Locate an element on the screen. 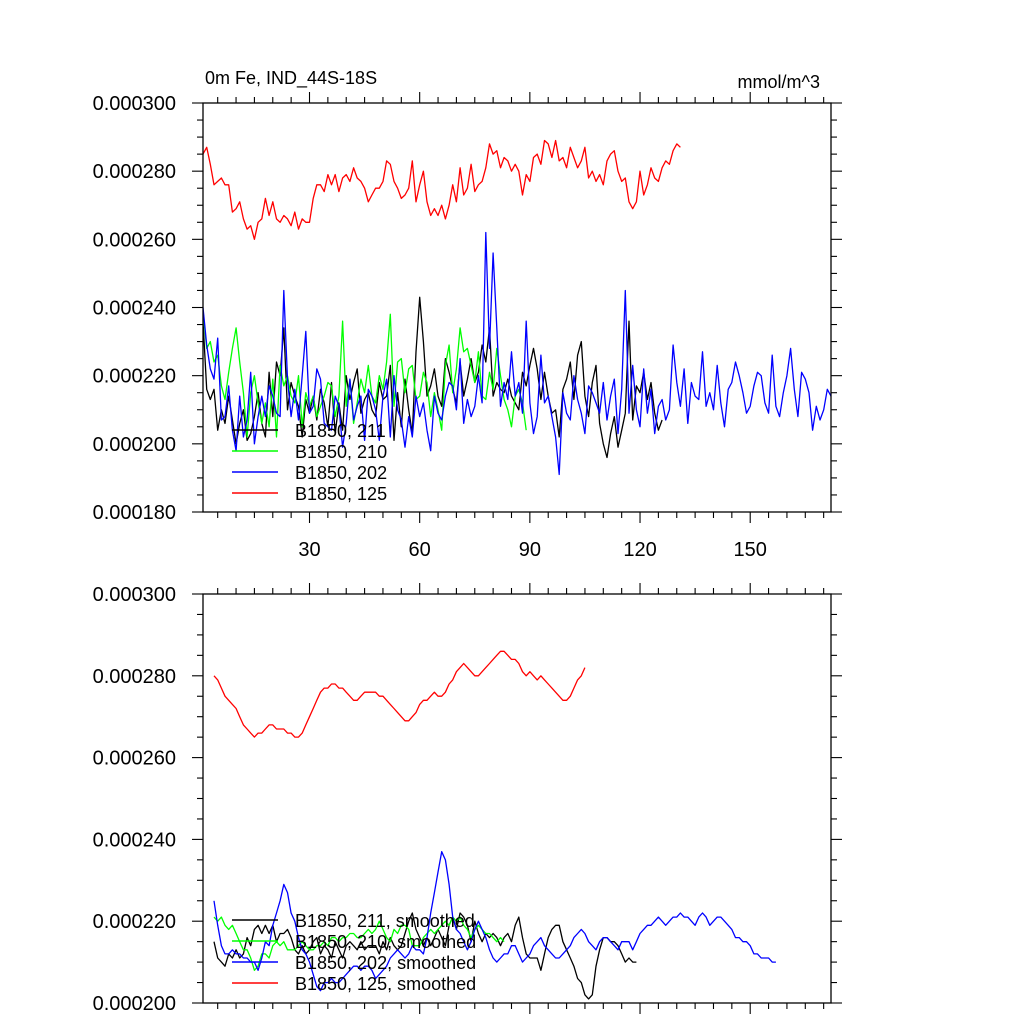 This screenshot has height=1024, width=1024. x-tick-label: 30 is located at coordinates (309, 550).